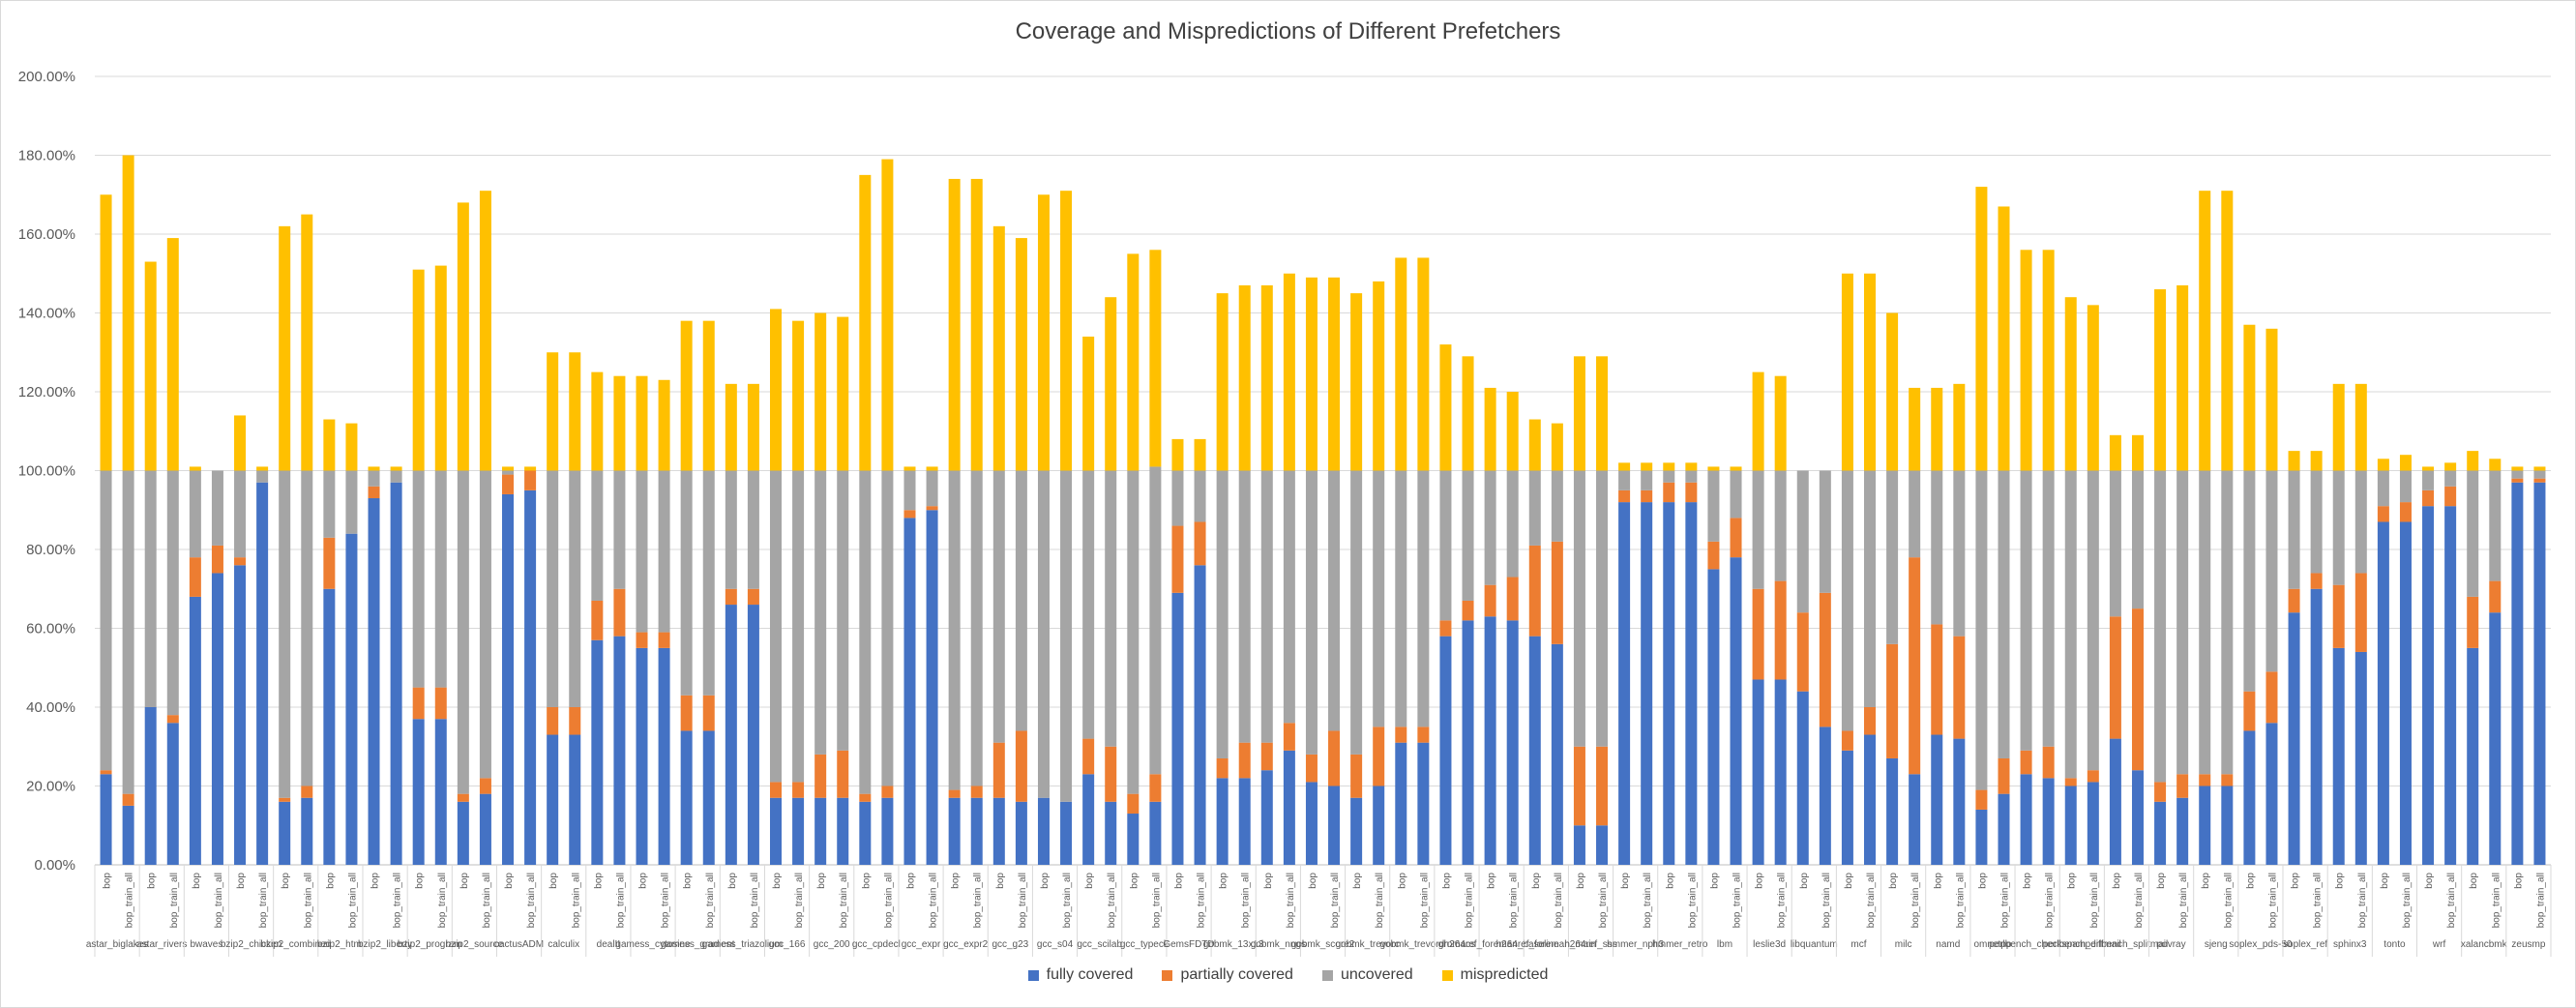  What do you see at coordinates (1494, 975) in the screenshot?
I see `legend-item: mispredicted` at bounding box center [1494, 975].